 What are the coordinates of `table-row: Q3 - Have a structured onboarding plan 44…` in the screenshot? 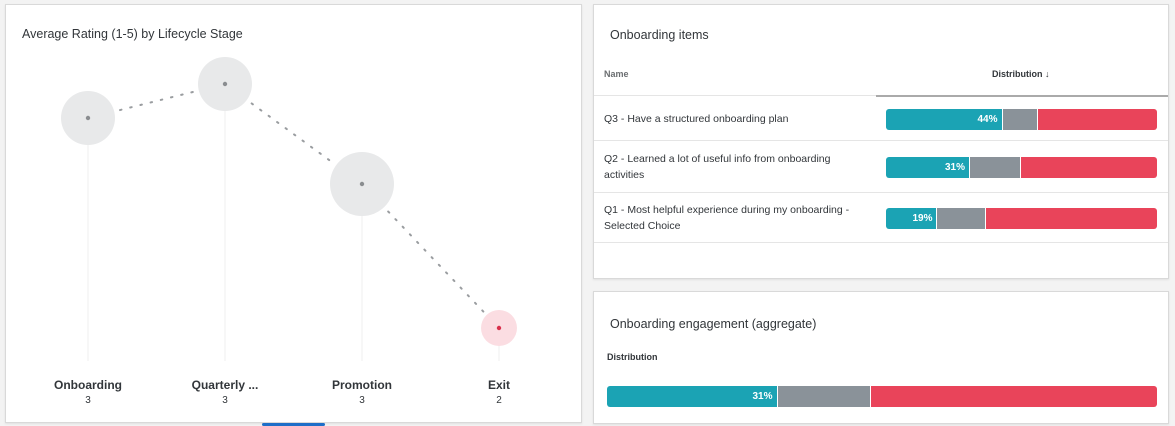 It's located at (881, 119).